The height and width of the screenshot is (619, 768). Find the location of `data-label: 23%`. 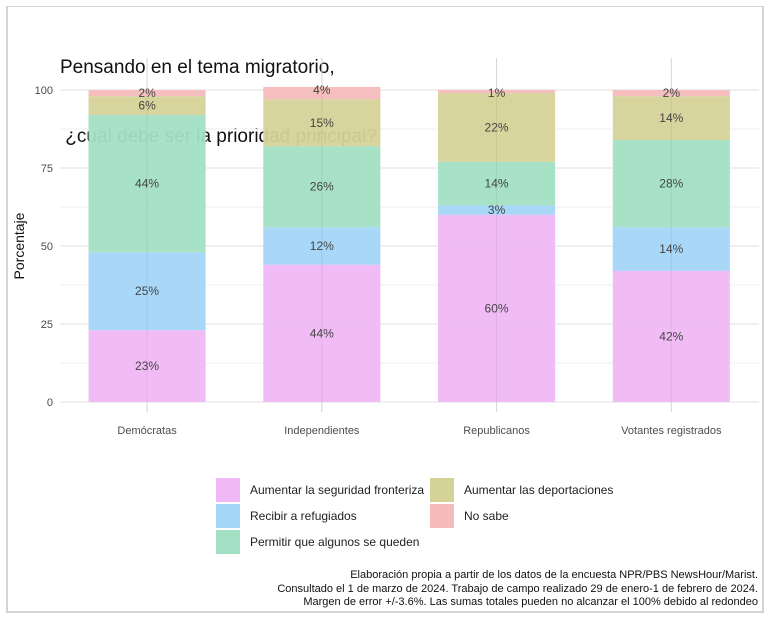

data-label: 23% is located at coordinates (147, 366).